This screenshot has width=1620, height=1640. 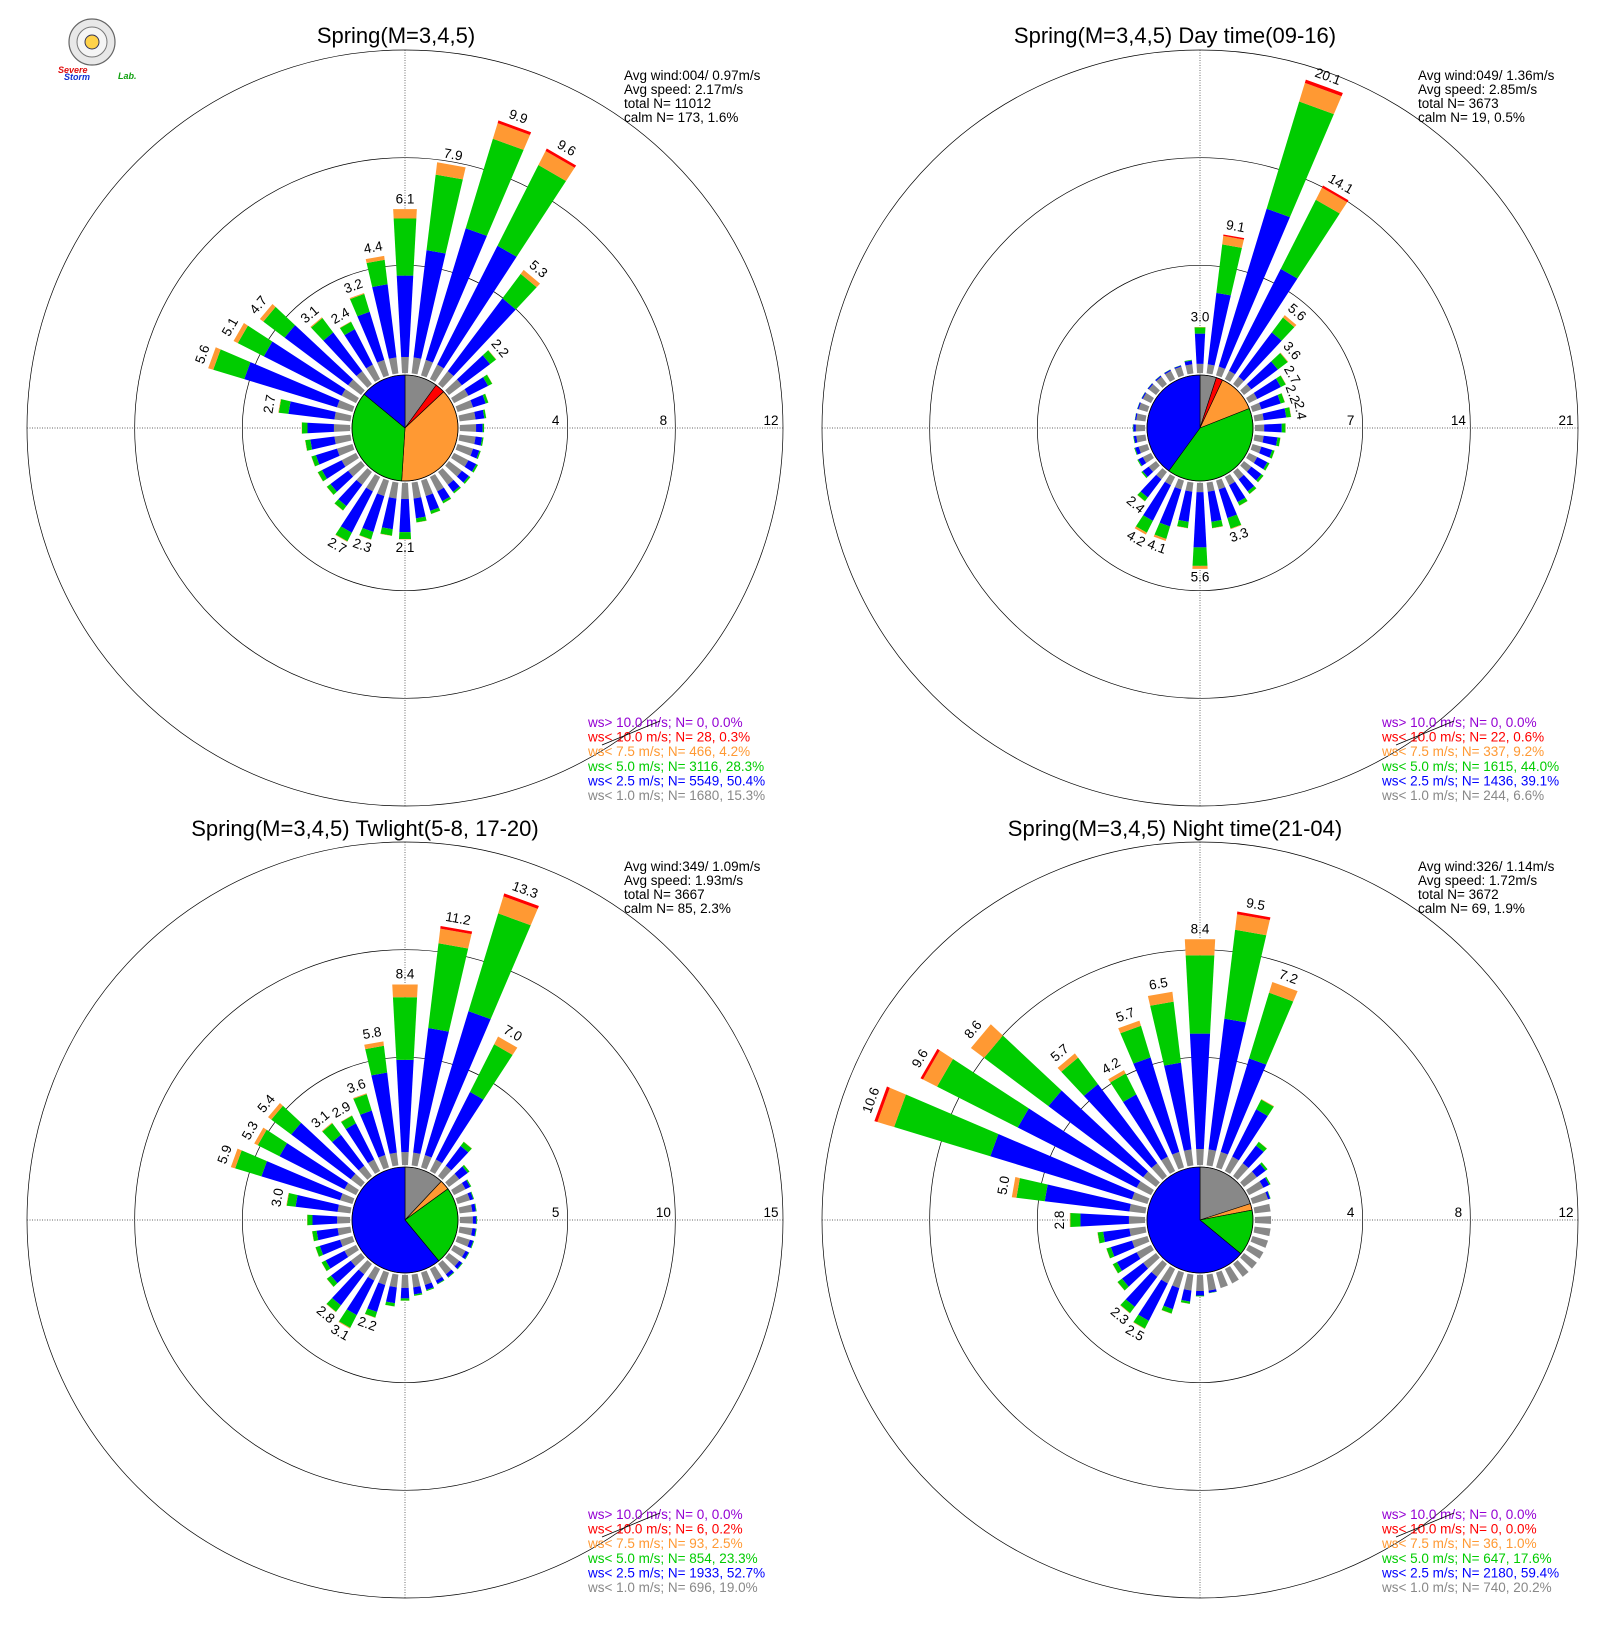 What do you see at coordinates (676, 1572) in the screenshot?
I see `legend-entry-4: ws< 2.5 m/s; N= 1933, 52.7%` at bounding box center [676, 1572].